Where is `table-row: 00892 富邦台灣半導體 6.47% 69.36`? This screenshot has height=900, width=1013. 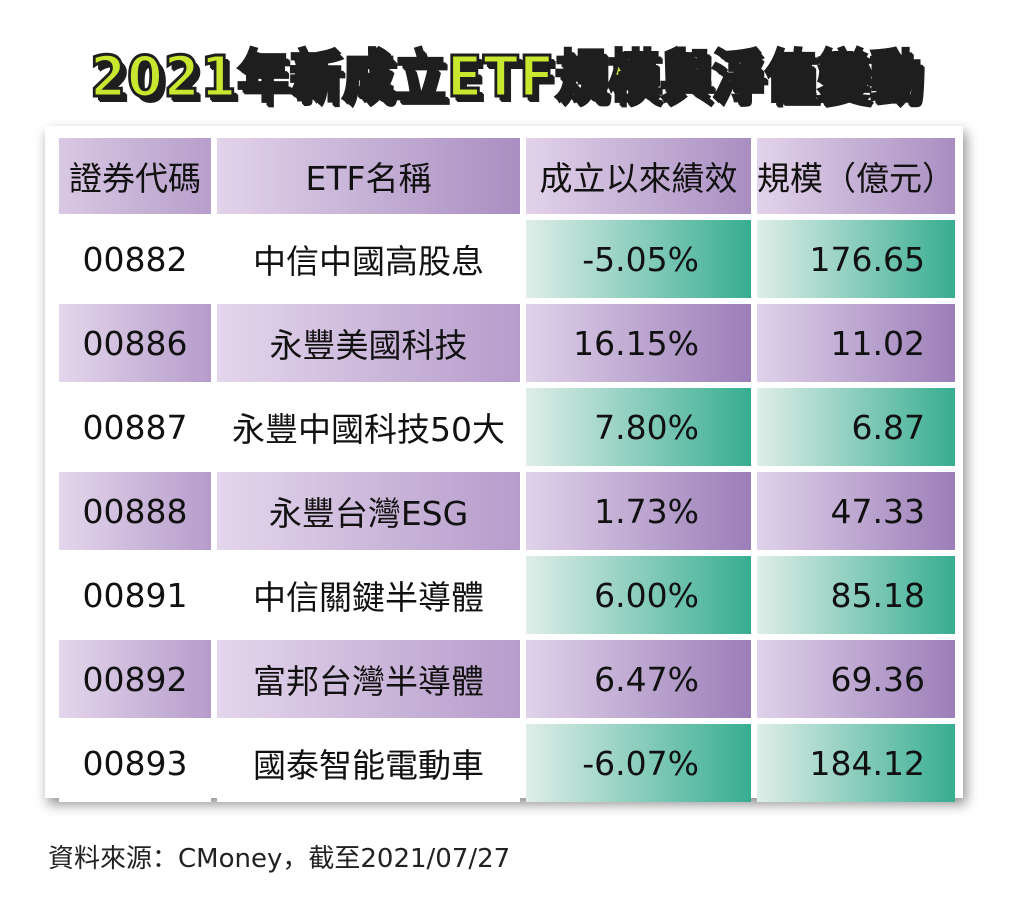
table-row: 00892 富邦台灣半導體 6.47% 69.36 is located at coordinates (507, 679).